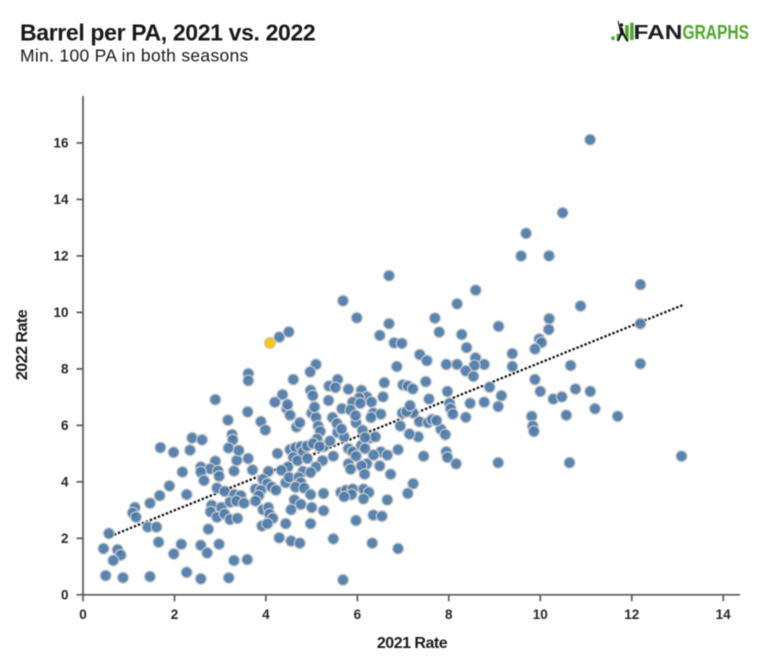 The height and width of the screenshot is (672, 768). Describe the element at coordinates (134, 56) in the screenshot. I see `svg-text: Min. 100 PA in both seasons` at that location.